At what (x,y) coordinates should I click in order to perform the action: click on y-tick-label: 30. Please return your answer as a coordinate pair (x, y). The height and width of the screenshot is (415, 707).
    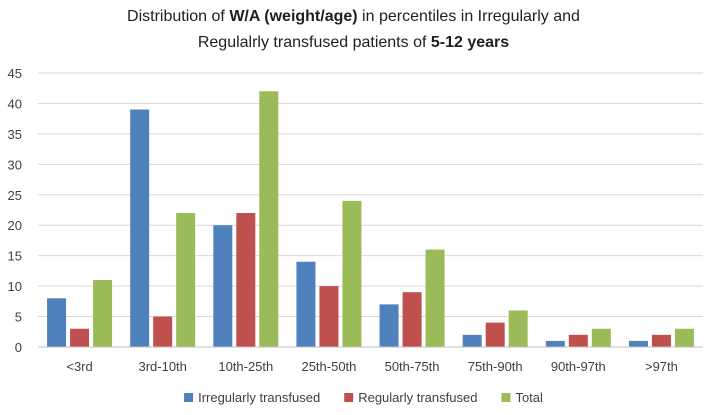
    Looking at the image, I should click on (15, 164).